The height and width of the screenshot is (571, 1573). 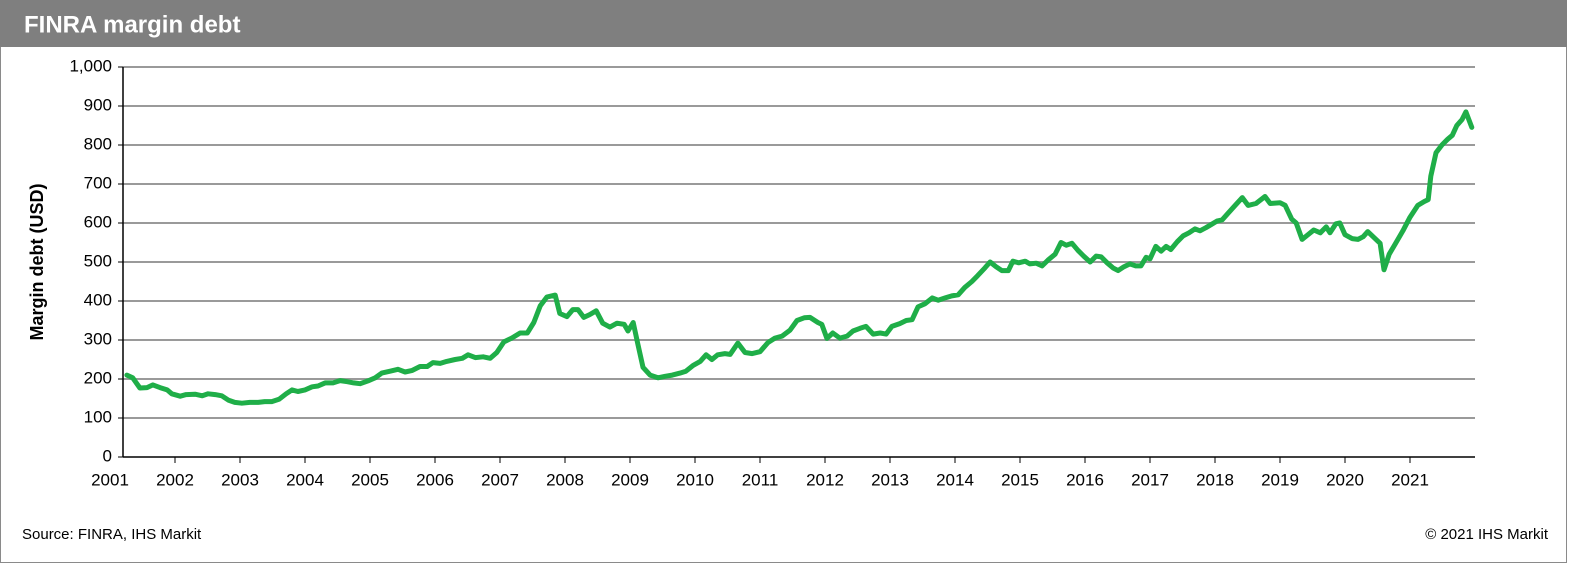 I want to click on x-tick-label: 2010, so click(x=695, y=479).